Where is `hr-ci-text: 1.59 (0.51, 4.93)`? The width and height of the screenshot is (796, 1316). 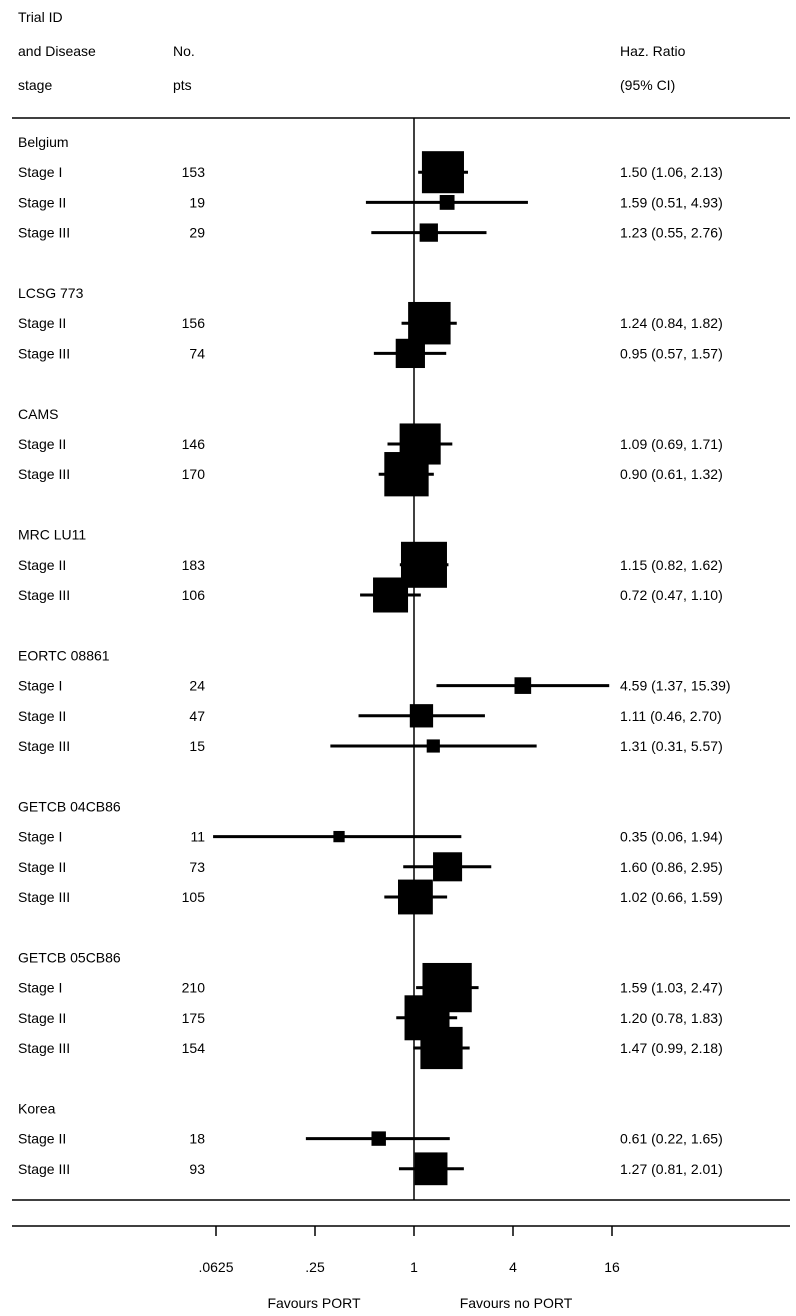 hr-ci-text: 1.59 (0.51, 4.93) is located at coordinates (671, 202).